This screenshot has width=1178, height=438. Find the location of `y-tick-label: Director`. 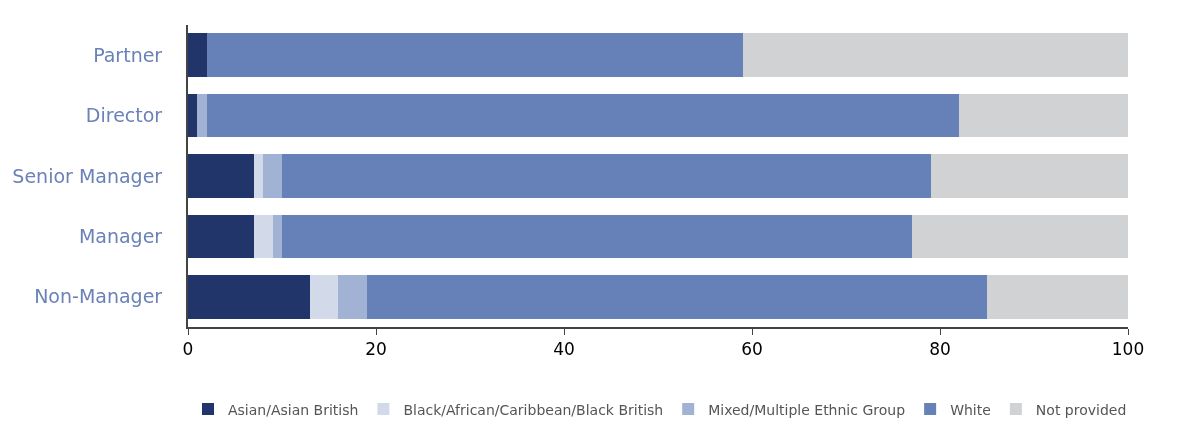

y-tick-label: Director is located at coordinates (124, 115).